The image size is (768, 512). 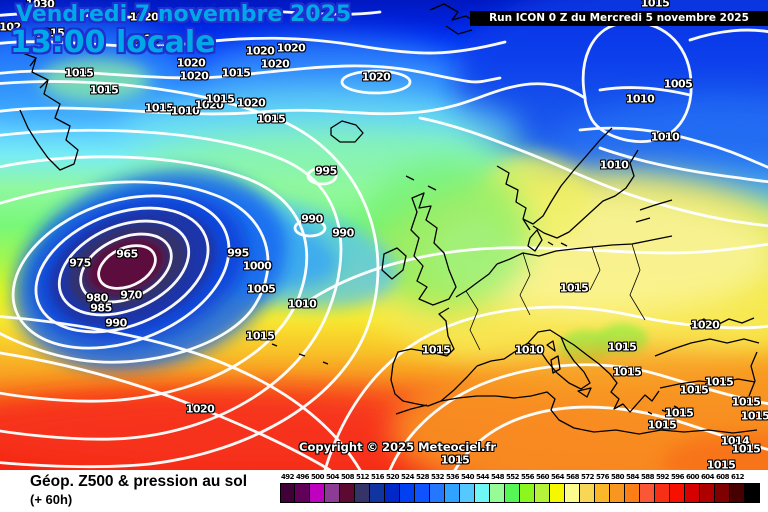 What do you see at coordinates (647, 477) in the screenshot?
I see `legend-value: 588` at bounding box center [647, 477].